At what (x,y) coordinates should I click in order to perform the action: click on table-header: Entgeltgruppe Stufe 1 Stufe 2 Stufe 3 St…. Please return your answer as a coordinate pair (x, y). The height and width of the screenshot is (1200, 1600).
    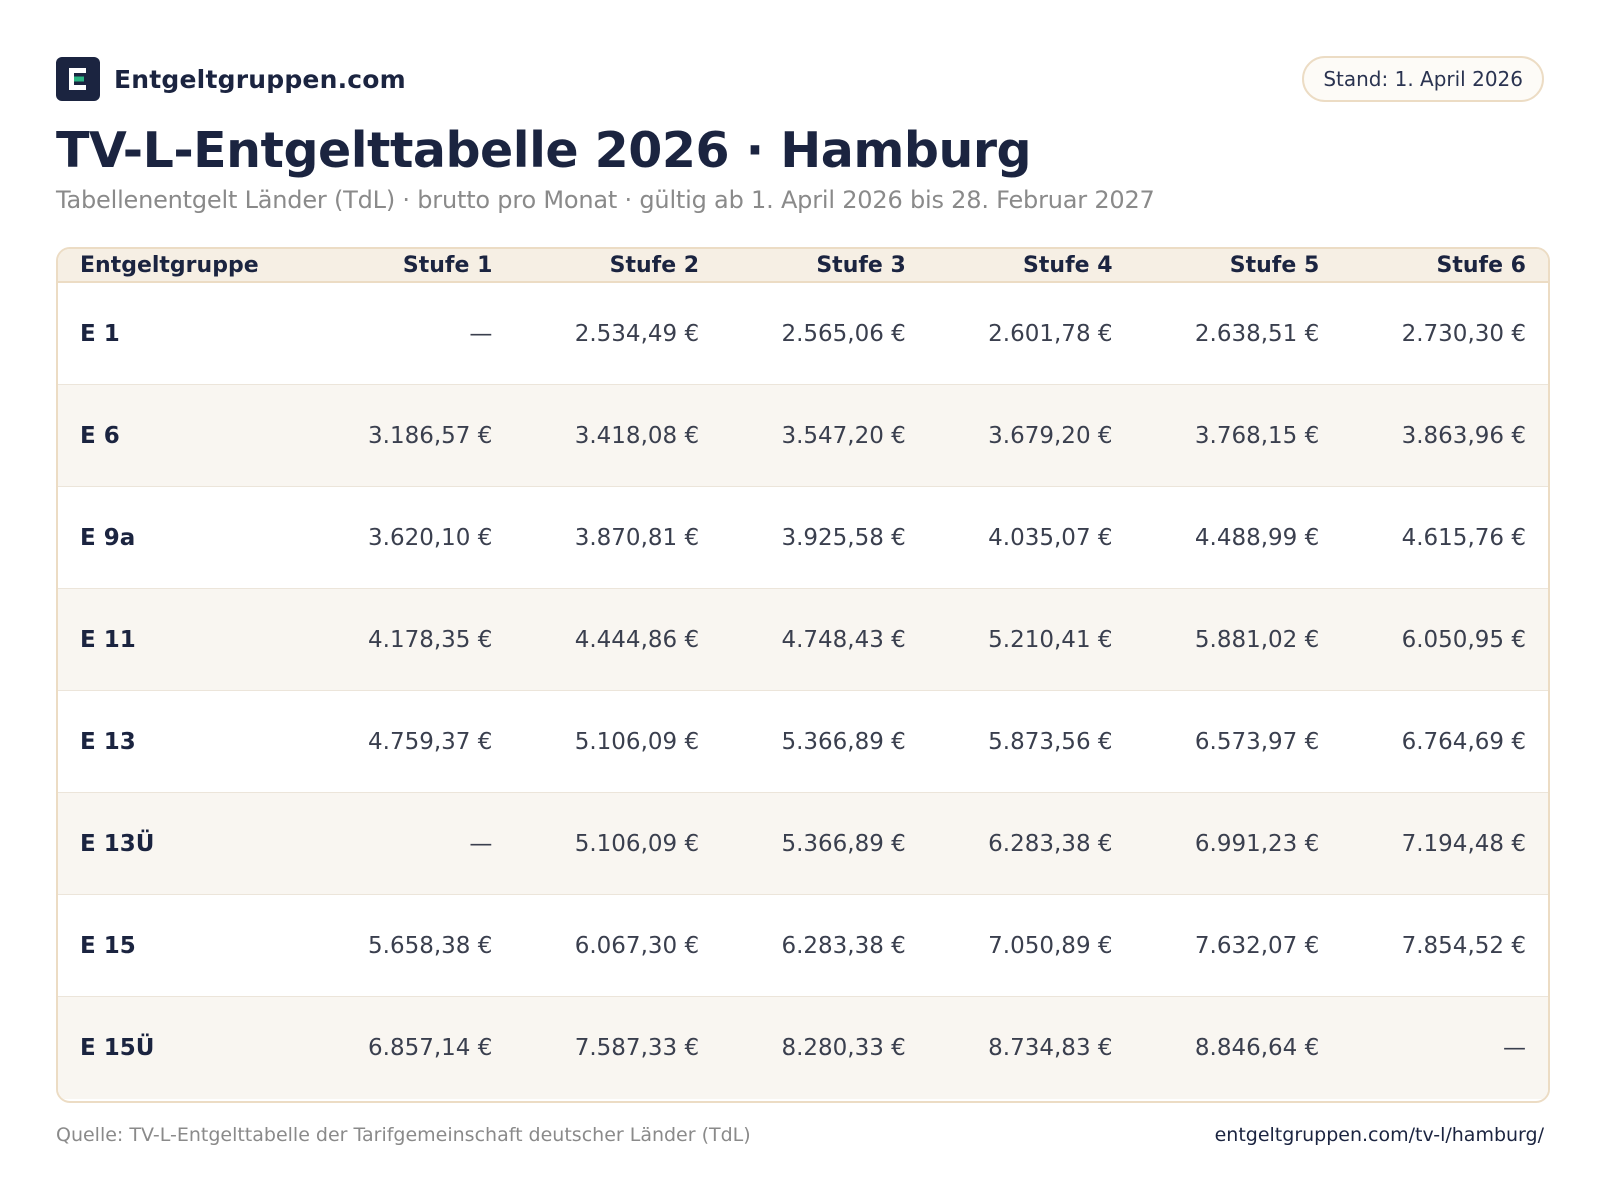
    Looking at the image, I should click on (803, 266).